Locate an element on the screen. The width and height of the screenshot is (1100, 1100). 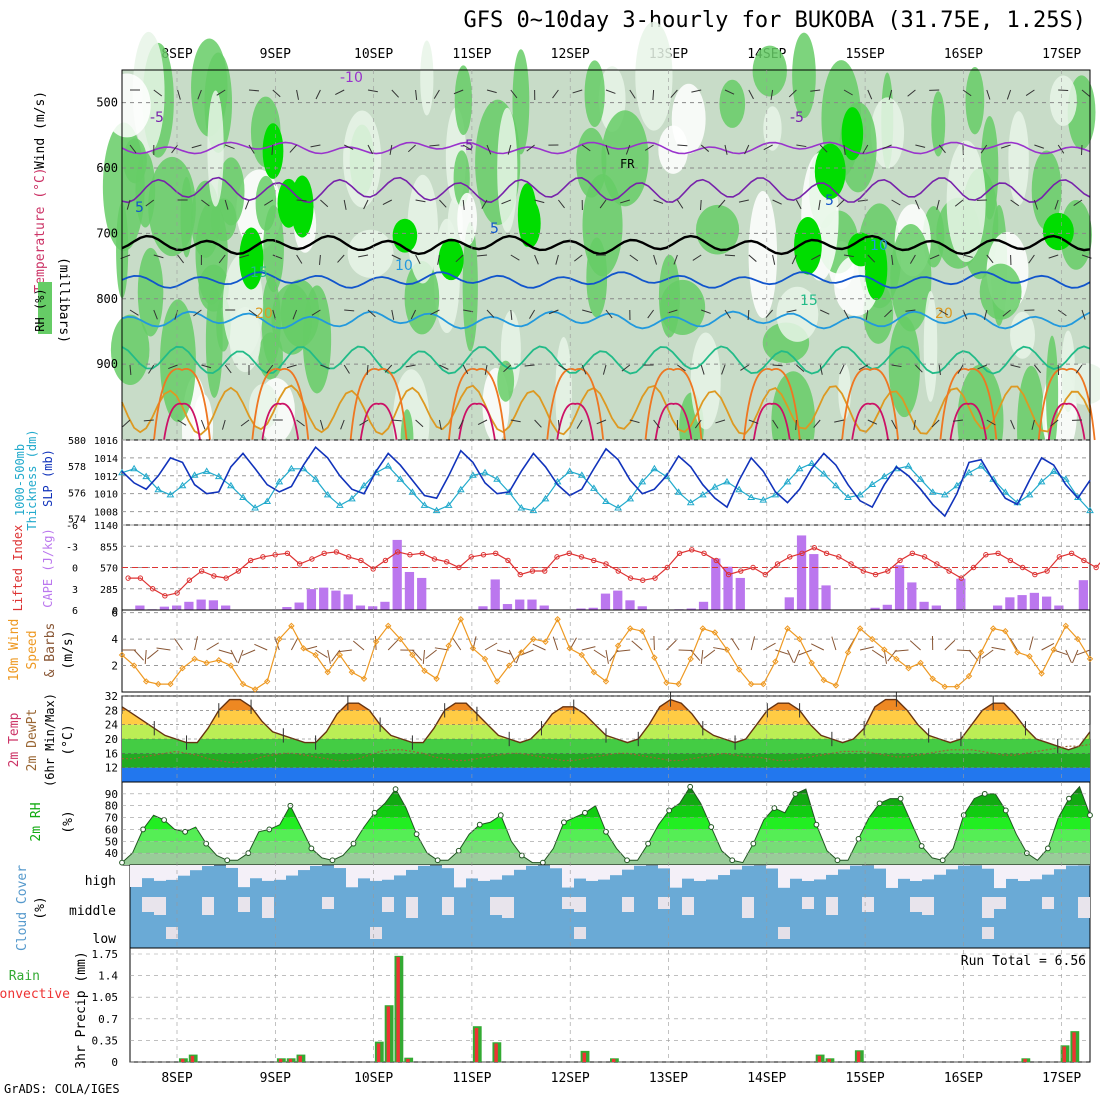
thickness-tick: 574 is located at coordinates (77, 519).